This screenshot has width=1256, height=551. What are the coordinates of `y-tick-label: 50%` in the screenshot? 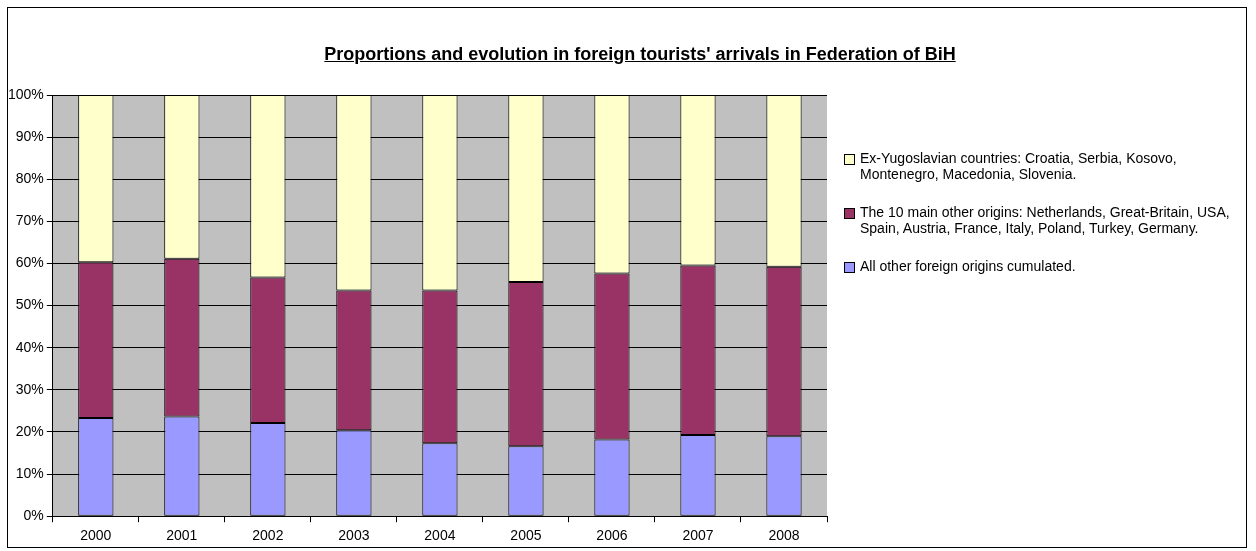 It's located at (29, 304).